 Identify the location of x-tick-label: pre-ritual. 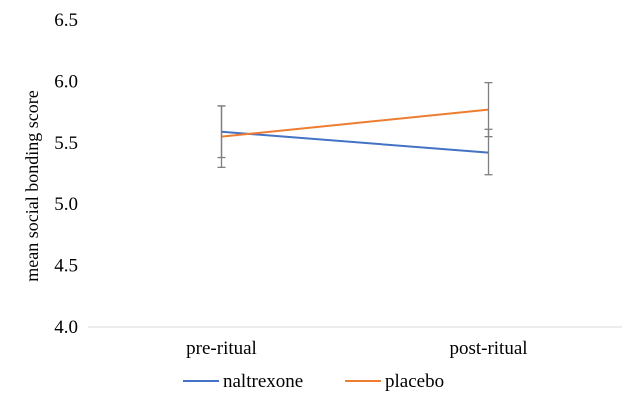
(221, 348).